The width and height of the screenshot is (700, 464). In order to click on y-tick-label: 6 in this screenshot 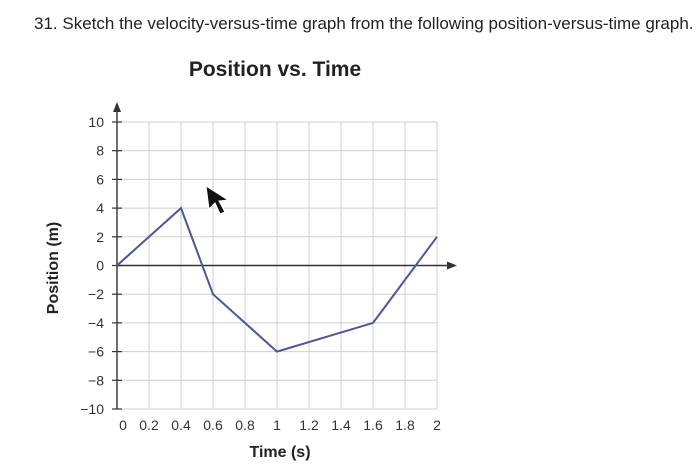, I will do `click(100, 179)`.